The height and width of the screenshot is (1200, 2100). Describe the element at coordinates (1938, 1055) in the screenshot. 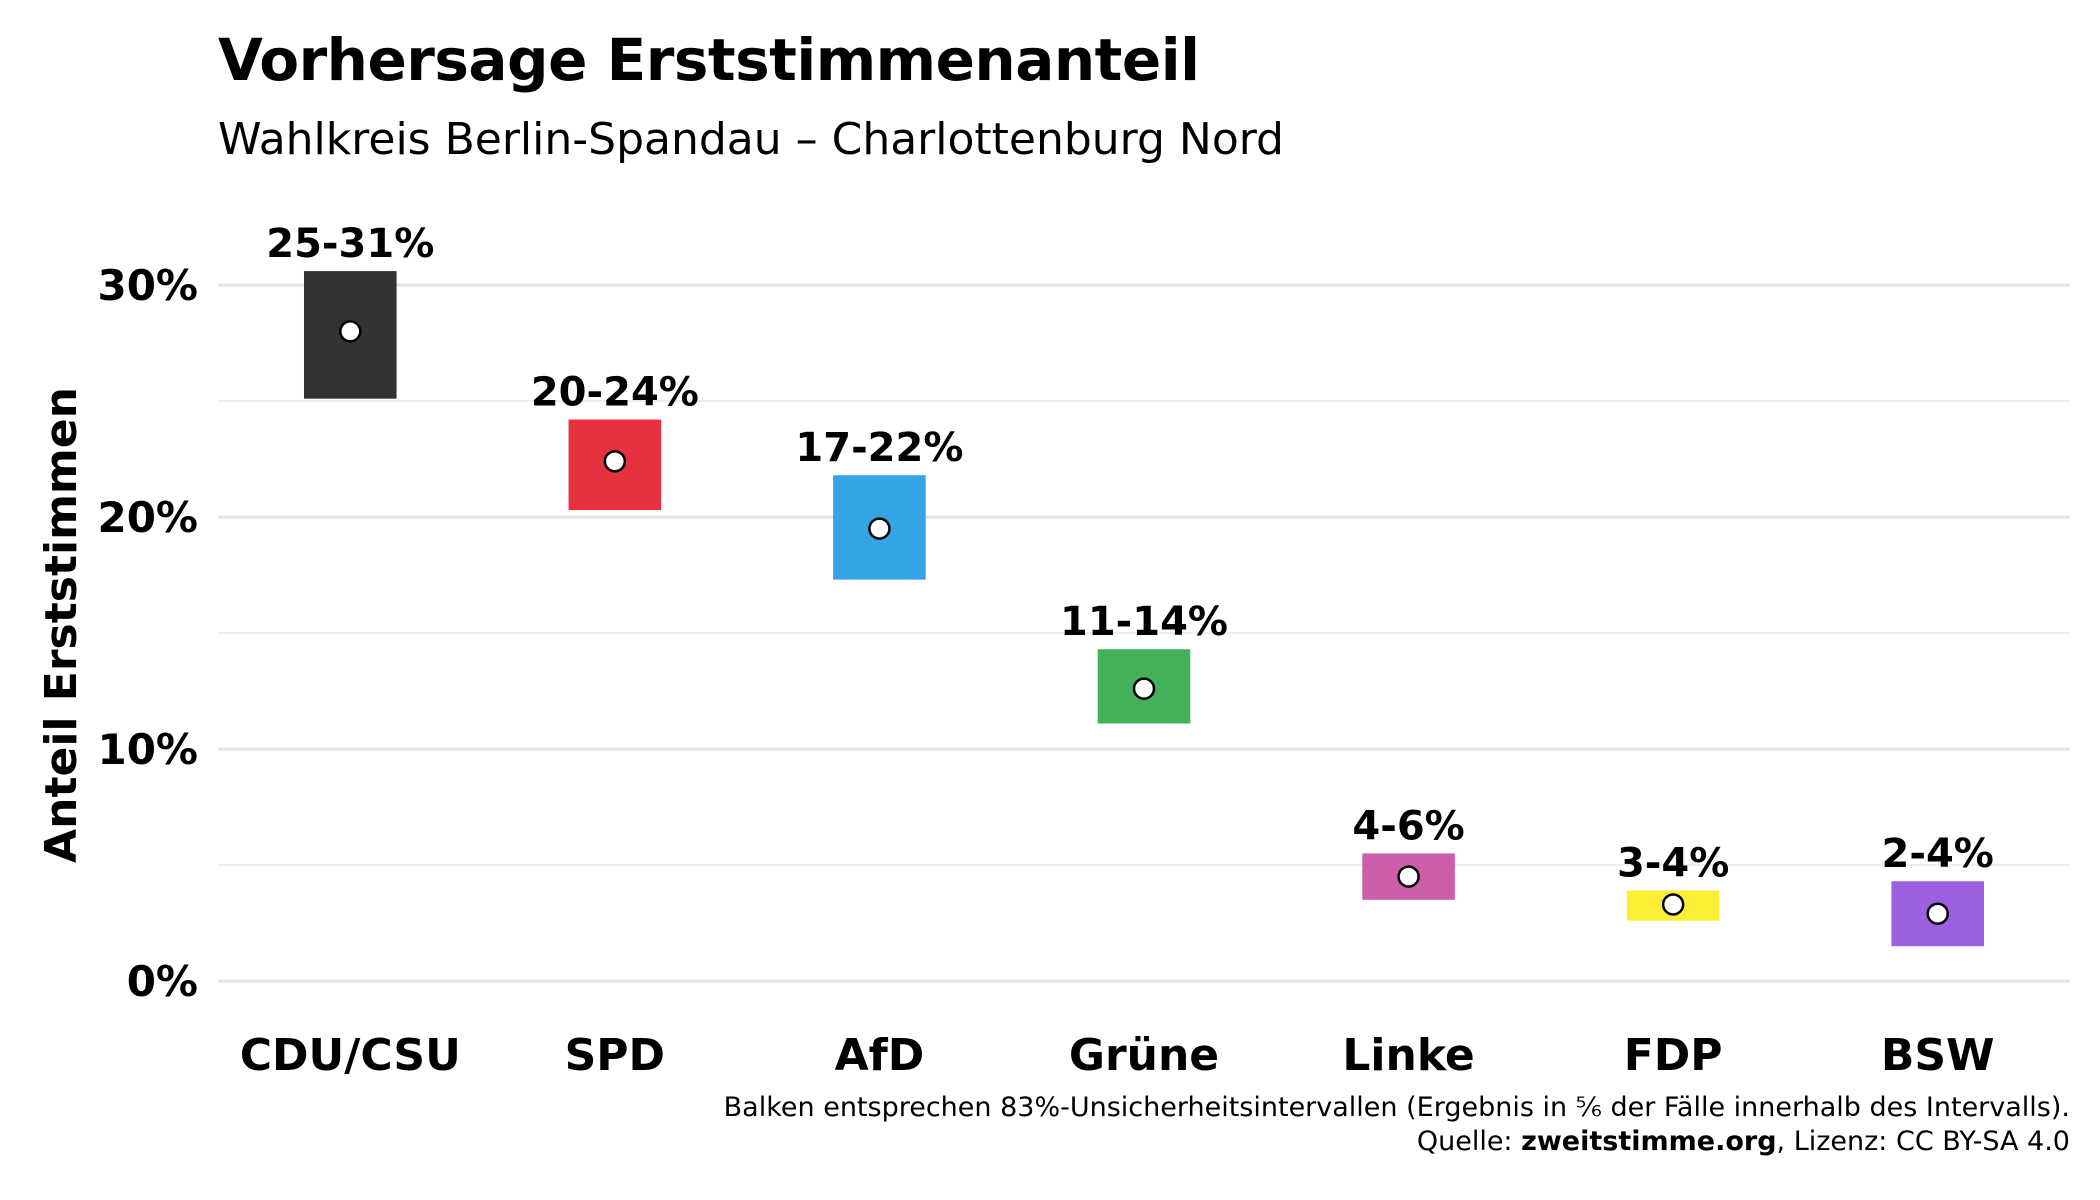

I see `x-tick-label: BSW` at that location.